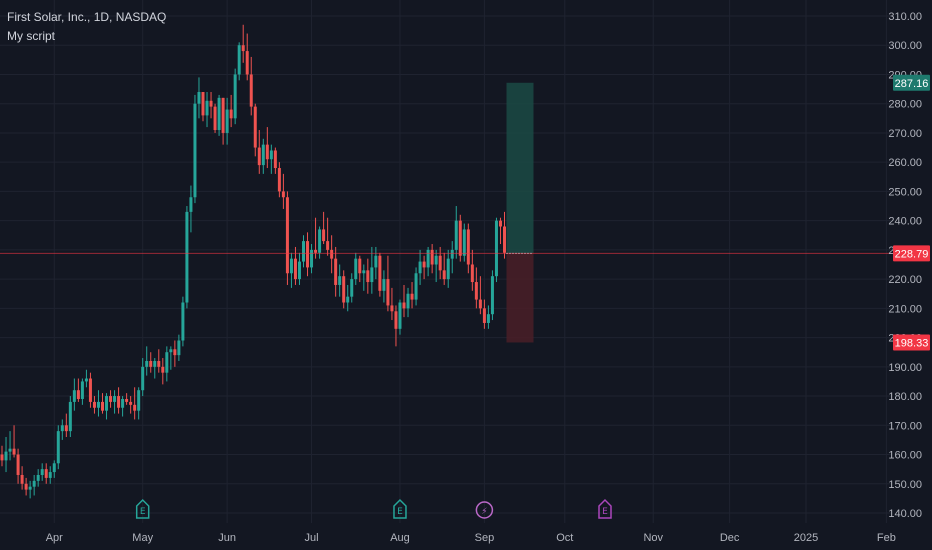  Describe the element at coordinates (471, 538) in the screenshot. I see `x-axis: Apr May Jun Jul Aug Sep Oct Nov Dec 2025 Feb` at that location.